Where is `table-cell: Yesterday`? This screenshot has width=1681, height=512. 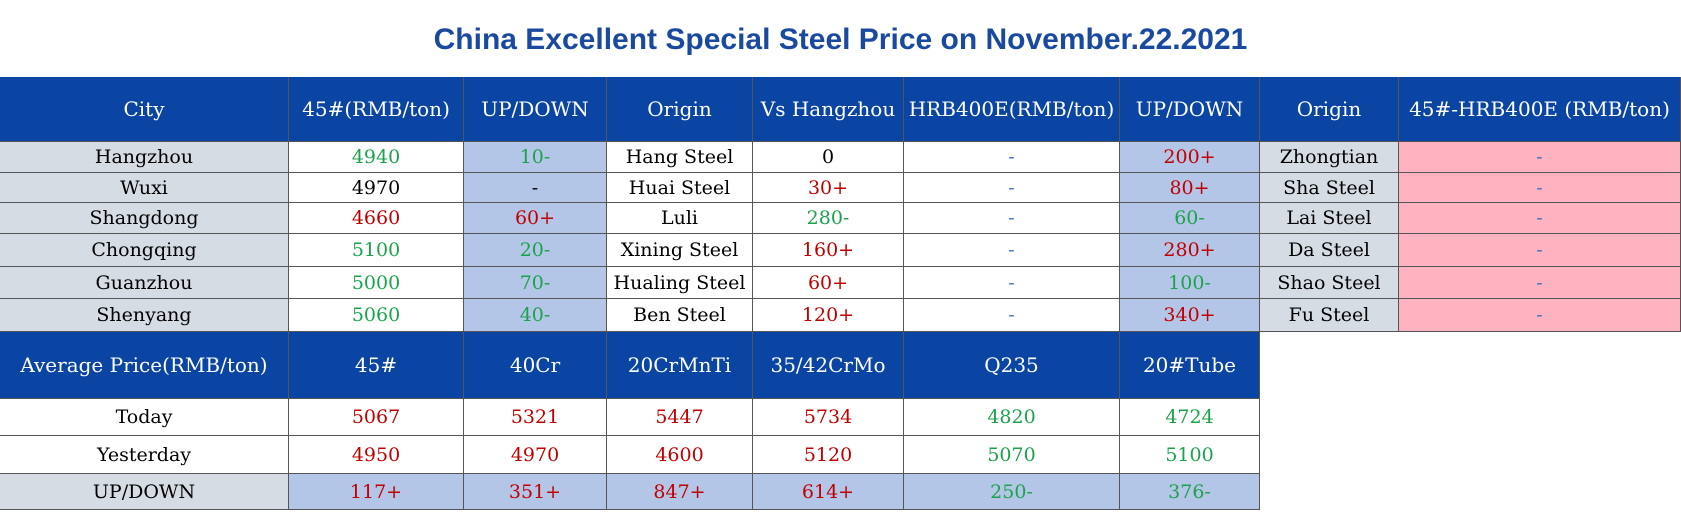
table-cell: Yesterday is located at coordinates (144, 455).